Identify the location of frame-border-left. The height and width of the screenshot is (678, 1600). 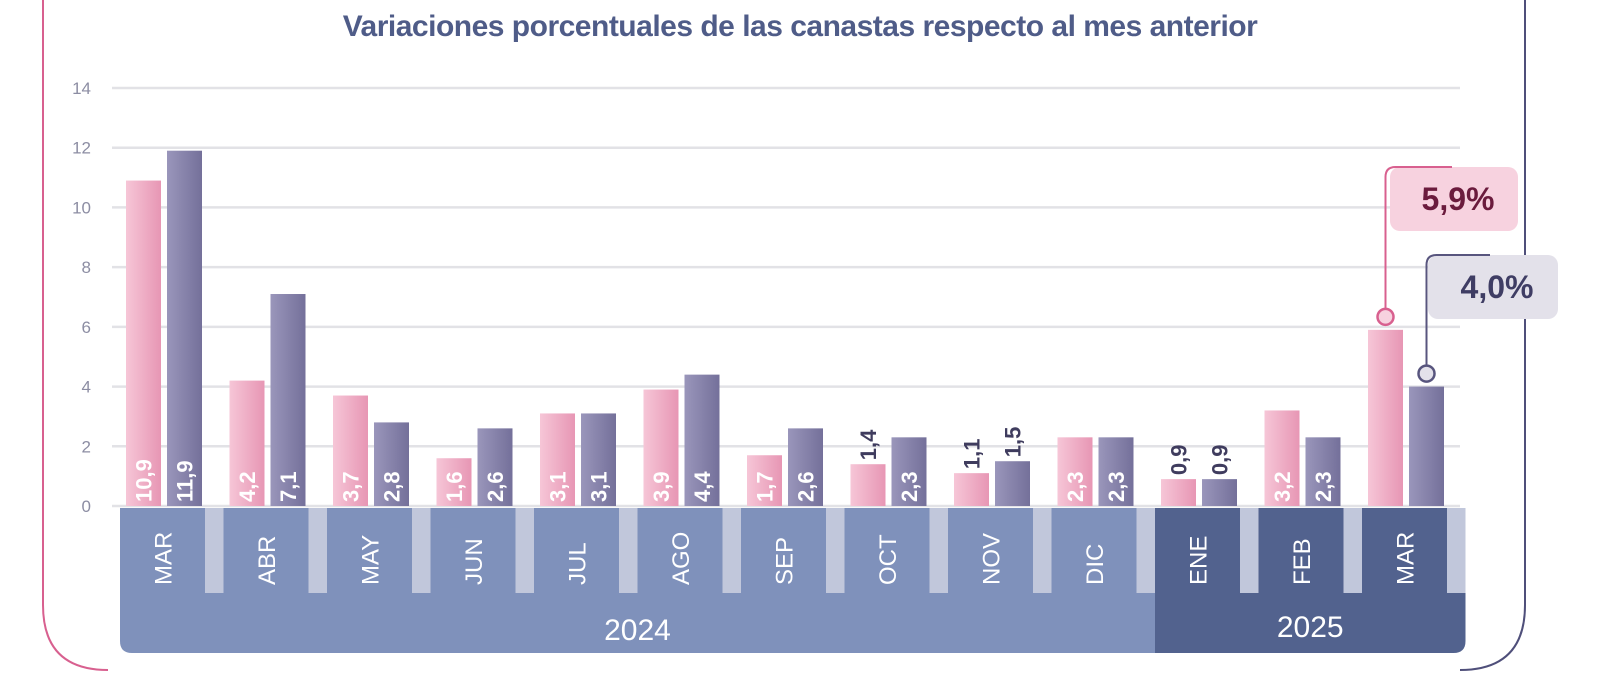
(75, 335).